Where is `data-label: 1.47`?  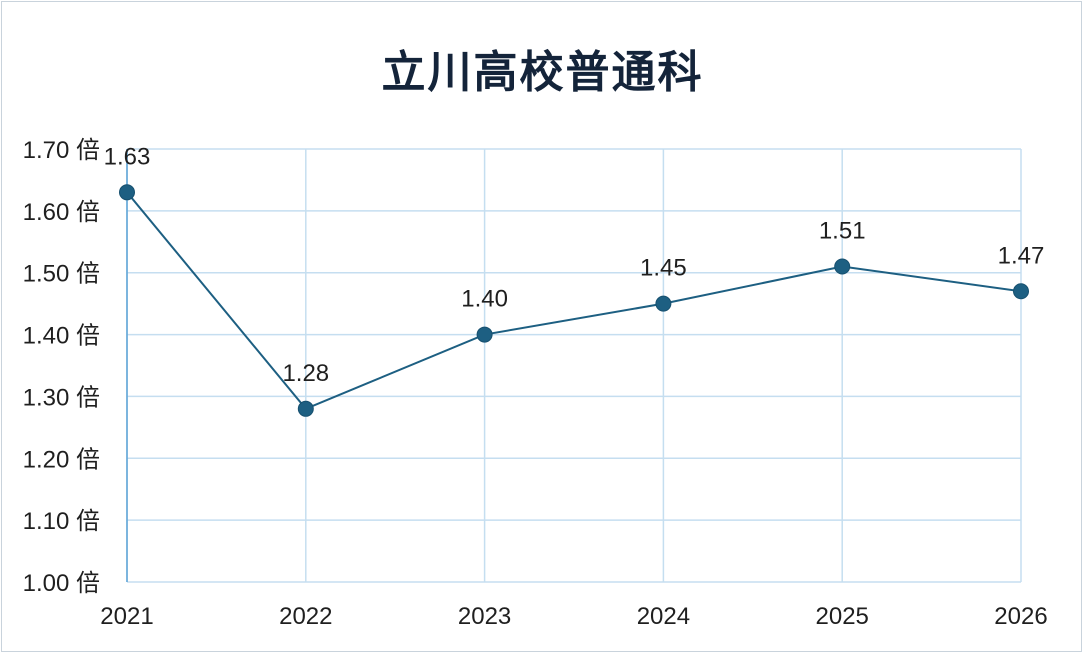
data-label: 1.47 is located at coordinates (1021, 255).